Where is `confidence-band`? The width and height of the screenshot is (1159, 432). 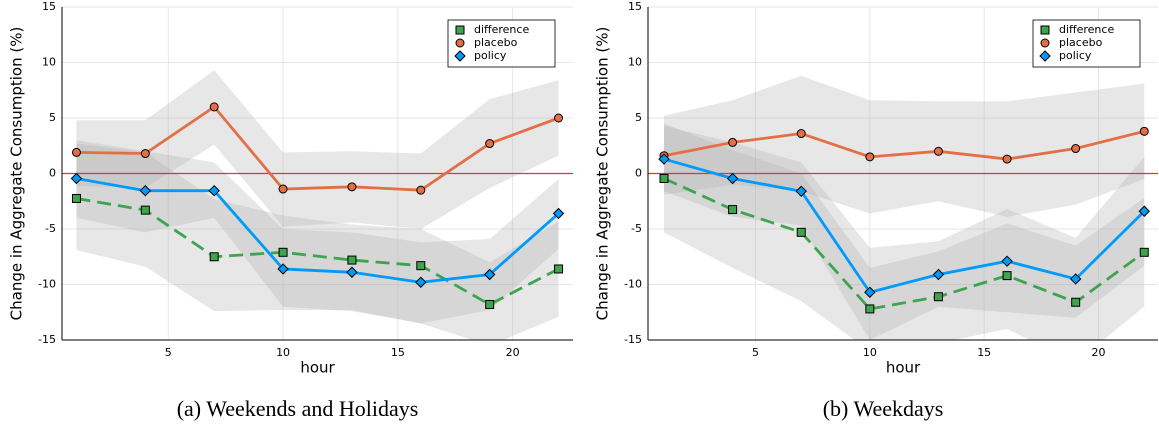
confidence-band is located at coordinates (904, 146).